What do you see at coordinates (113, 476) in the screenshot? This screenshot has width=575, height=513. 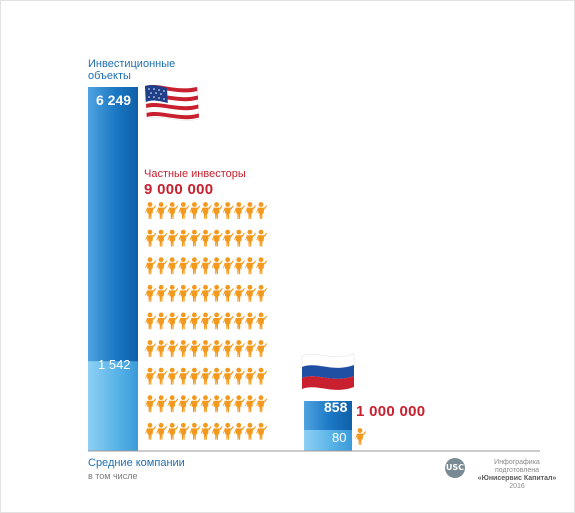 I see `including-label: в том числе` at bounding box center [113, 476].